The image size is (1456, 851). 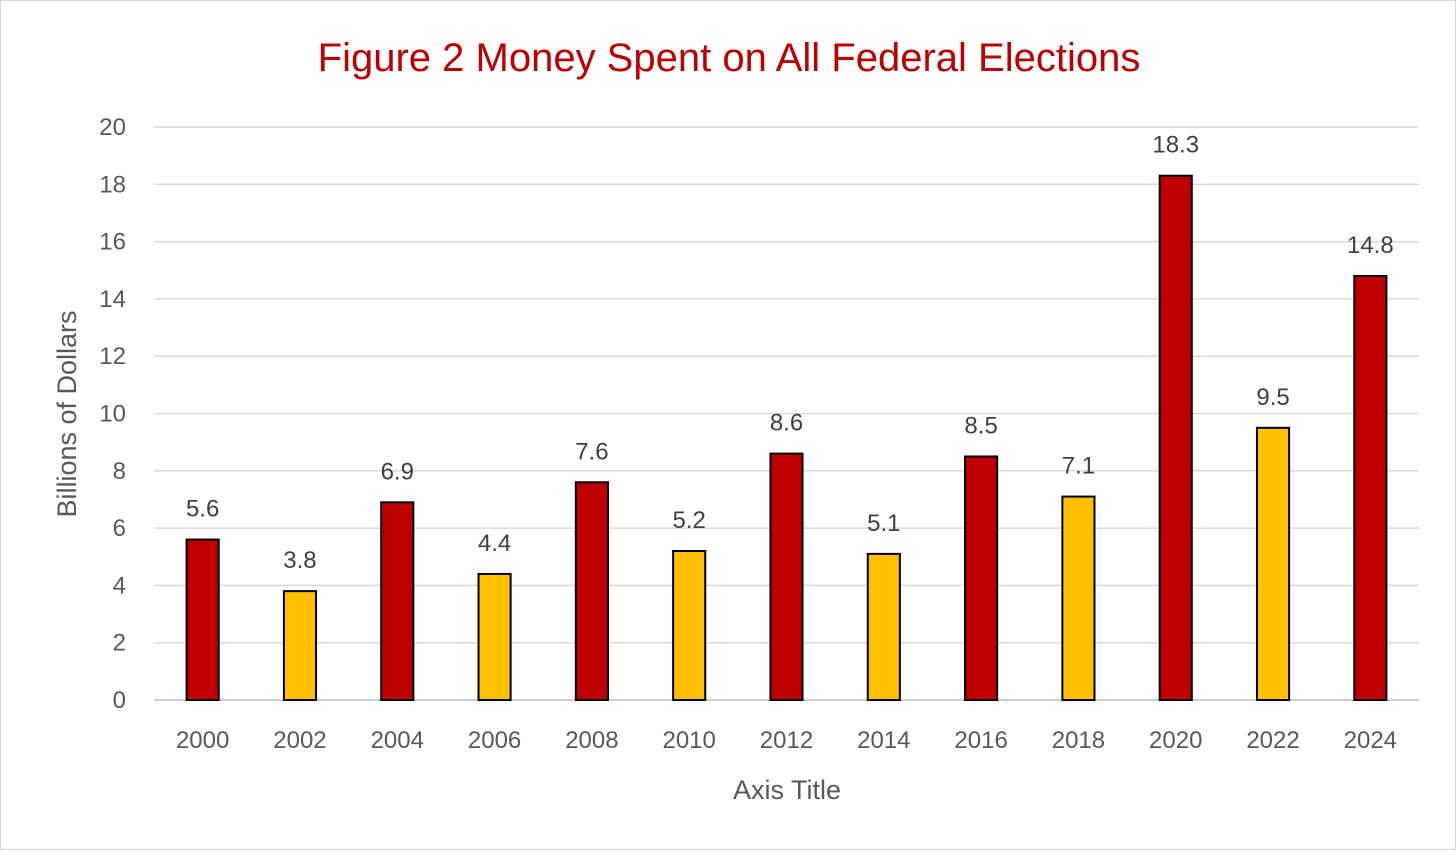 What do you see at coordinates (591, 740) in the screenshot?
I see `x-tick-label-2008: 2008` at bounding box center [591, 740].